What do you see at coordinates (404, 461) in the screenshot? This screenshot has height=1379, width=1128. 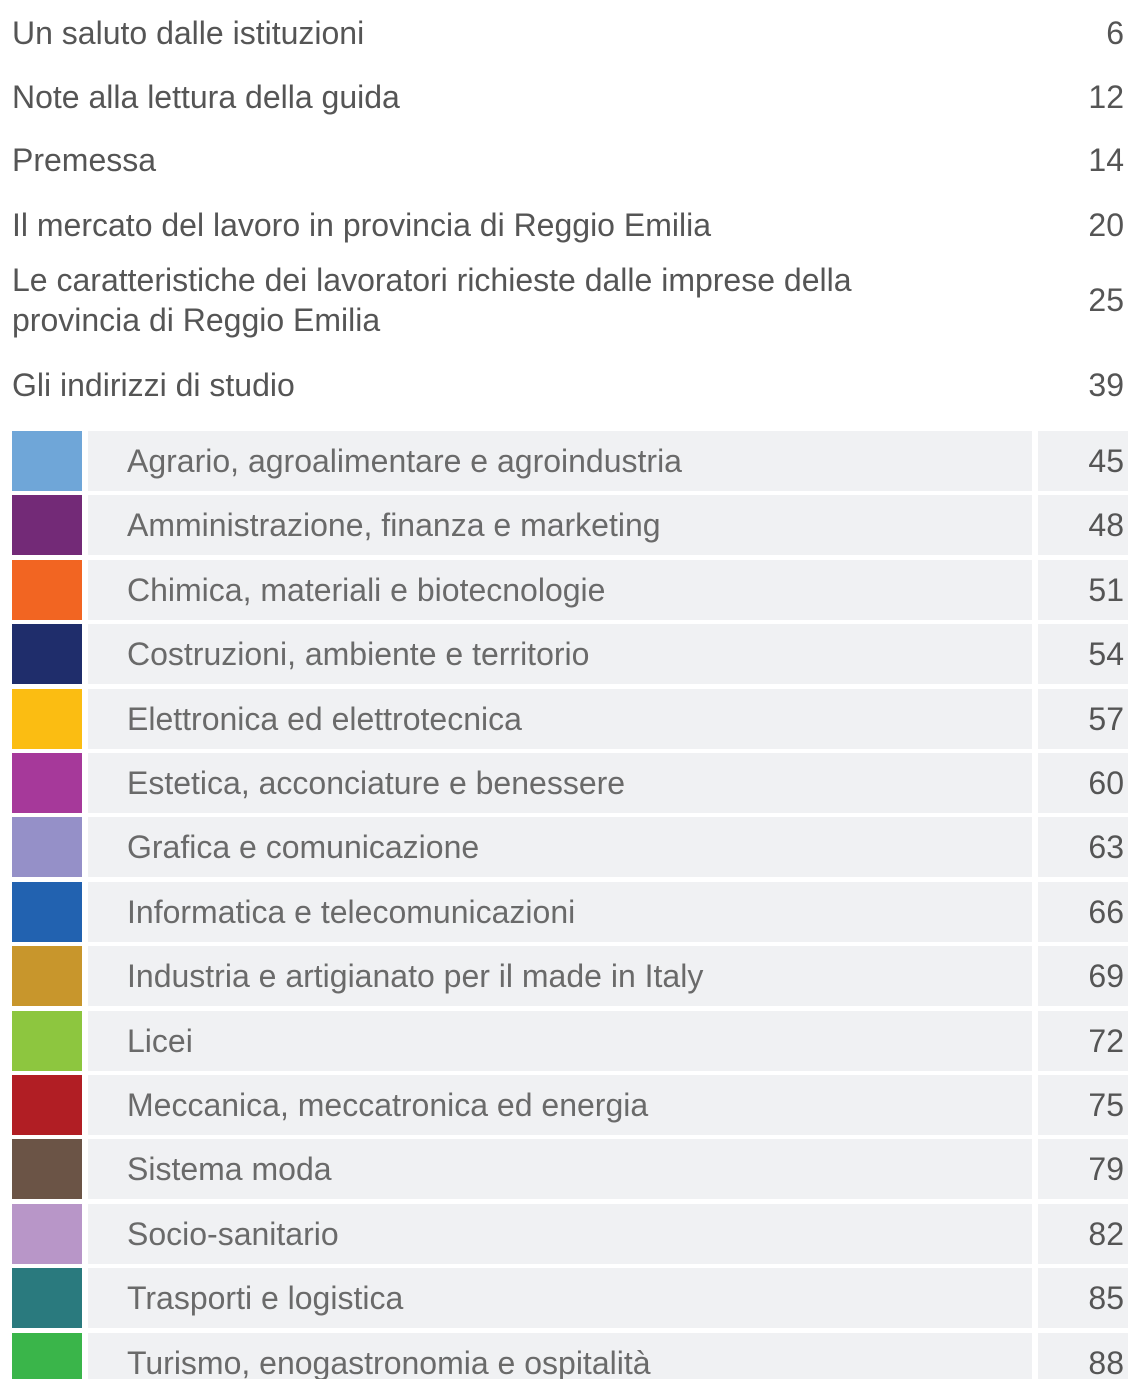 I see `section-title: Agrario, agroalimentare e agroindustria` at bounding box center [404, 461].